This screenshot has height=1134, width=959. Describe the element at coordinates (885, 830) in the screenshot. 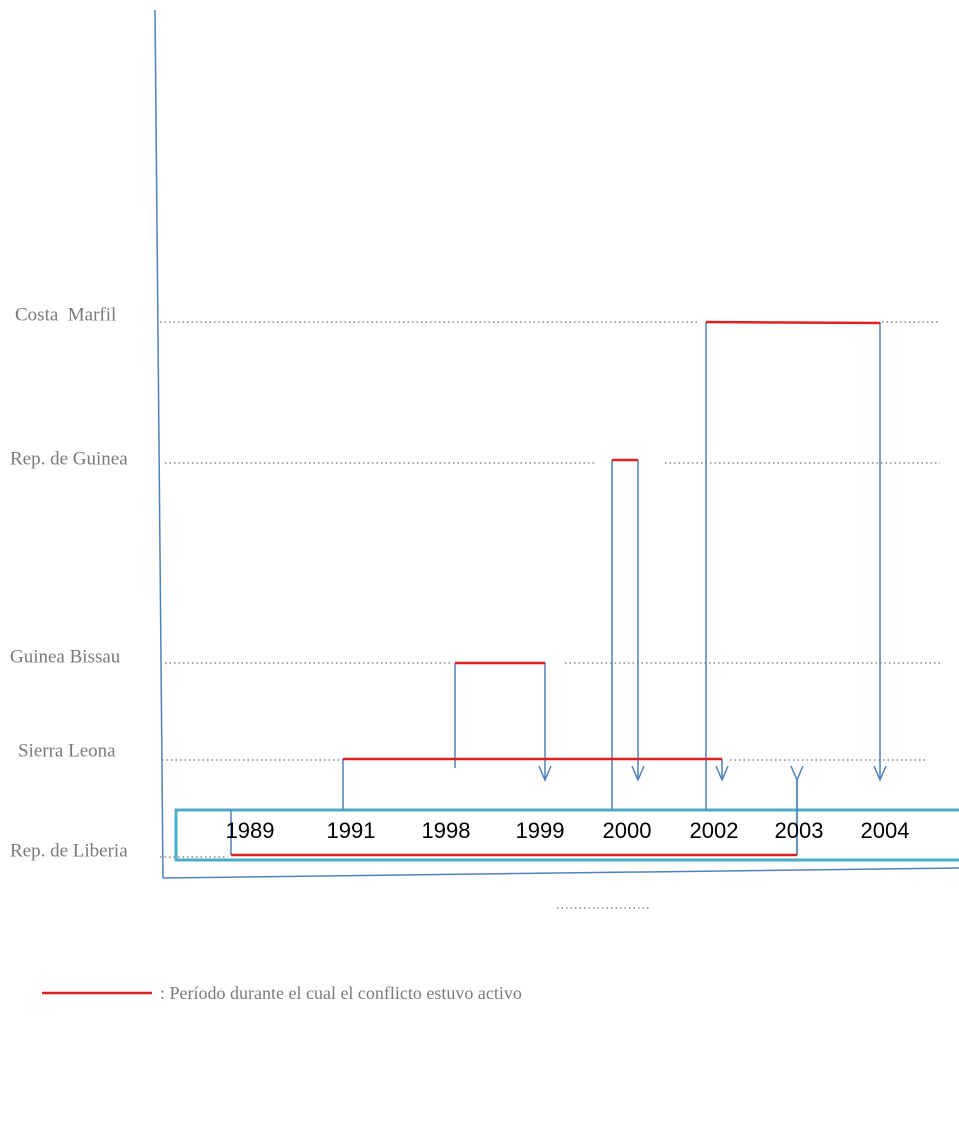

I see `year: 2004` at that location.